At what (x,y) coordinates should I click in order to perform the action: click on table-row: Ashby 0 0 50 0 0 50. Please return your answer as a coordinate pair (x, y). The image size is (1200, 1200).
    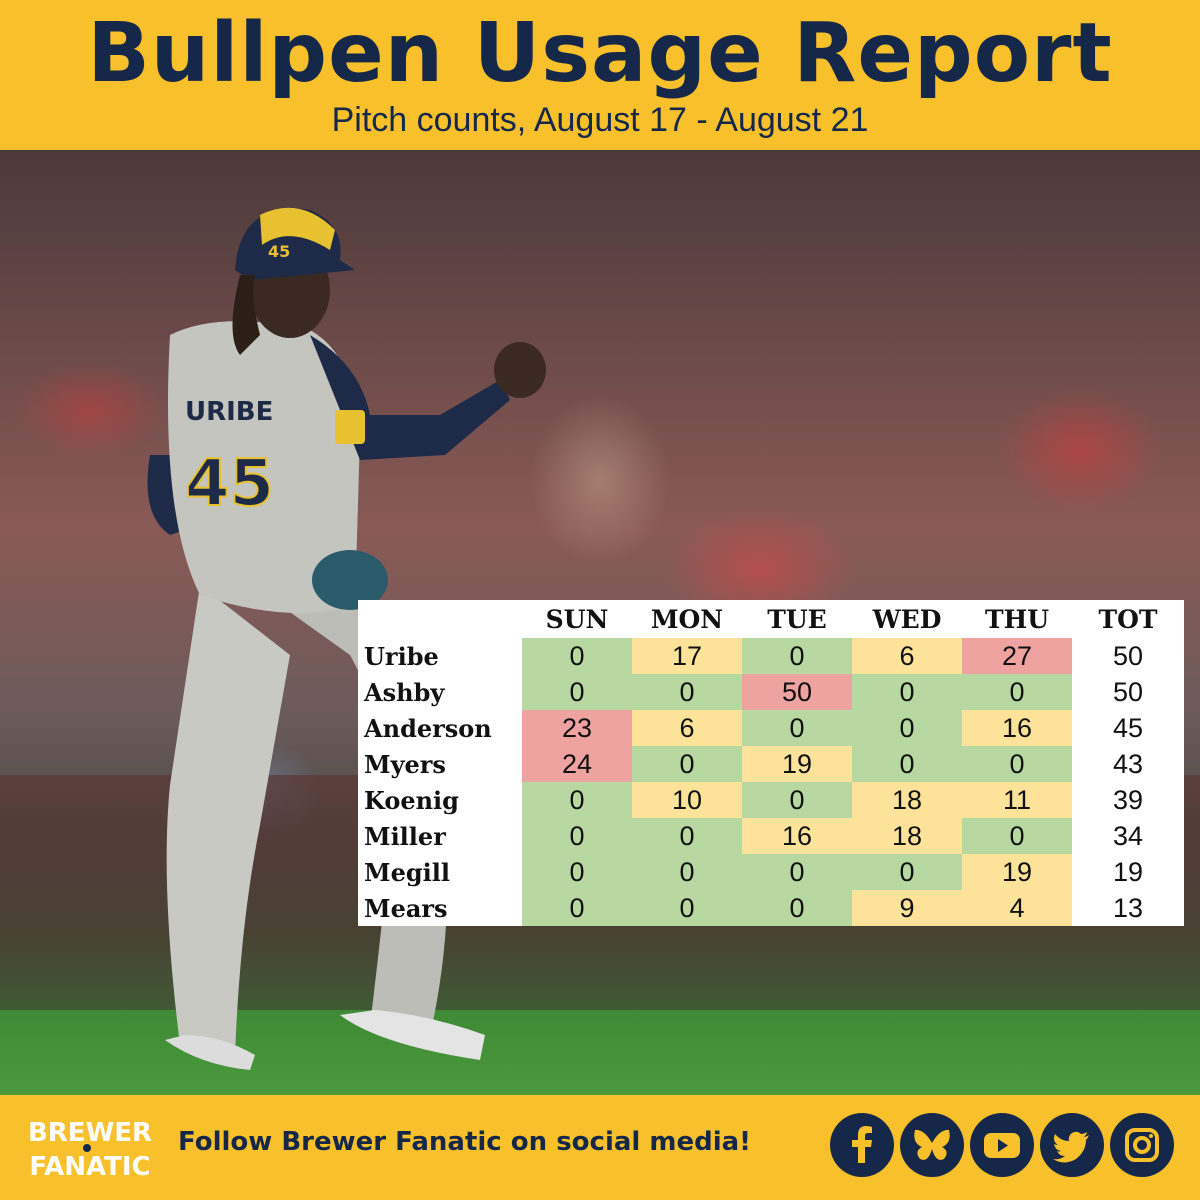
    Looking at the image, I should click on (771, 692).